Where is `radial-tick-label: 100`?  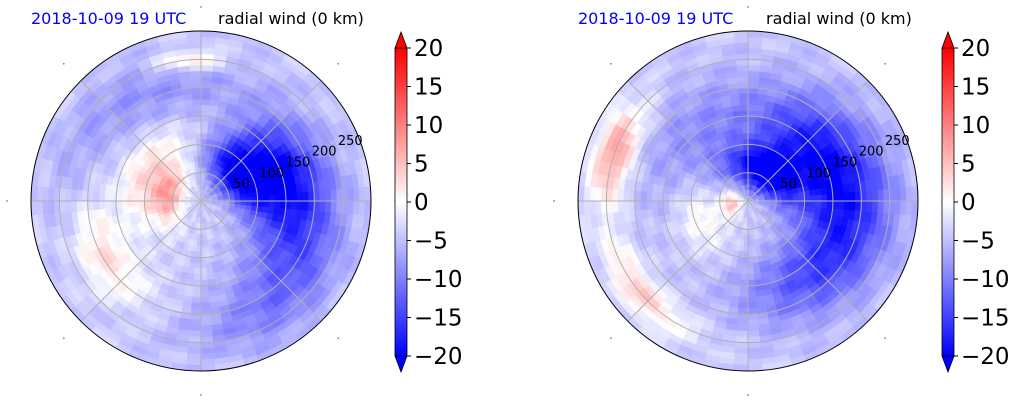 radial-tick-label: 100 is located at coordinates (271, 173).